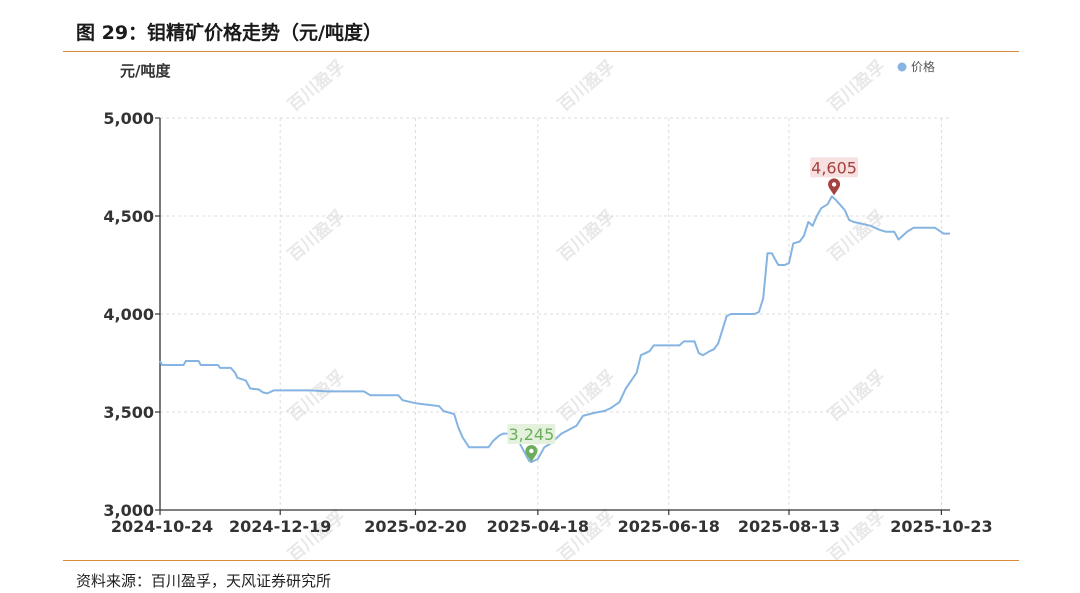 The width and height of the screenshot is (1080, 593). What do you see at coordinates (834, 184) in the screenshot?
I see `max-marker-dot` at bounding box center [834, 184].